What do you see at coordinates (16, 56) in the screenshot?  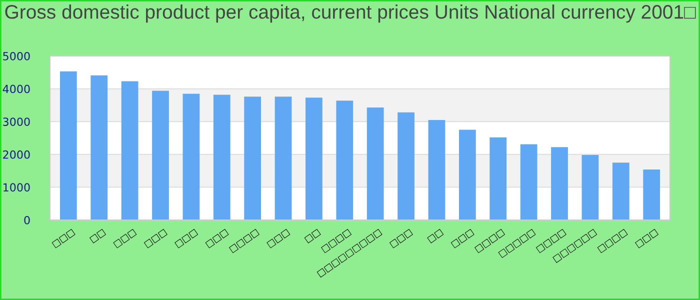 I see `y-tick-label: 5000` at bounding box center [16, 56].